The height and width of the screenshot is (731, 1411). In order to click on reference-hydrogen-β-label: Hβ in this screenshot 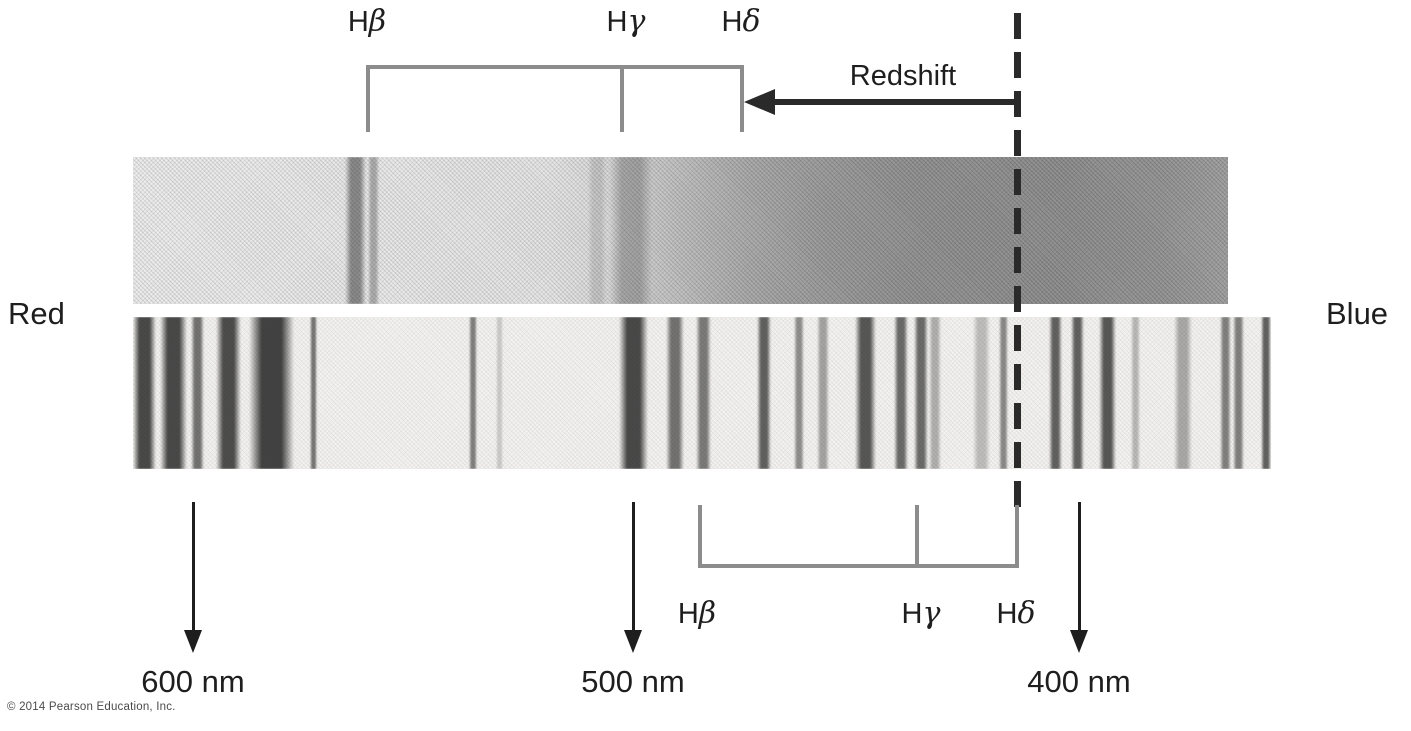, I will do `click(697, 613)`.